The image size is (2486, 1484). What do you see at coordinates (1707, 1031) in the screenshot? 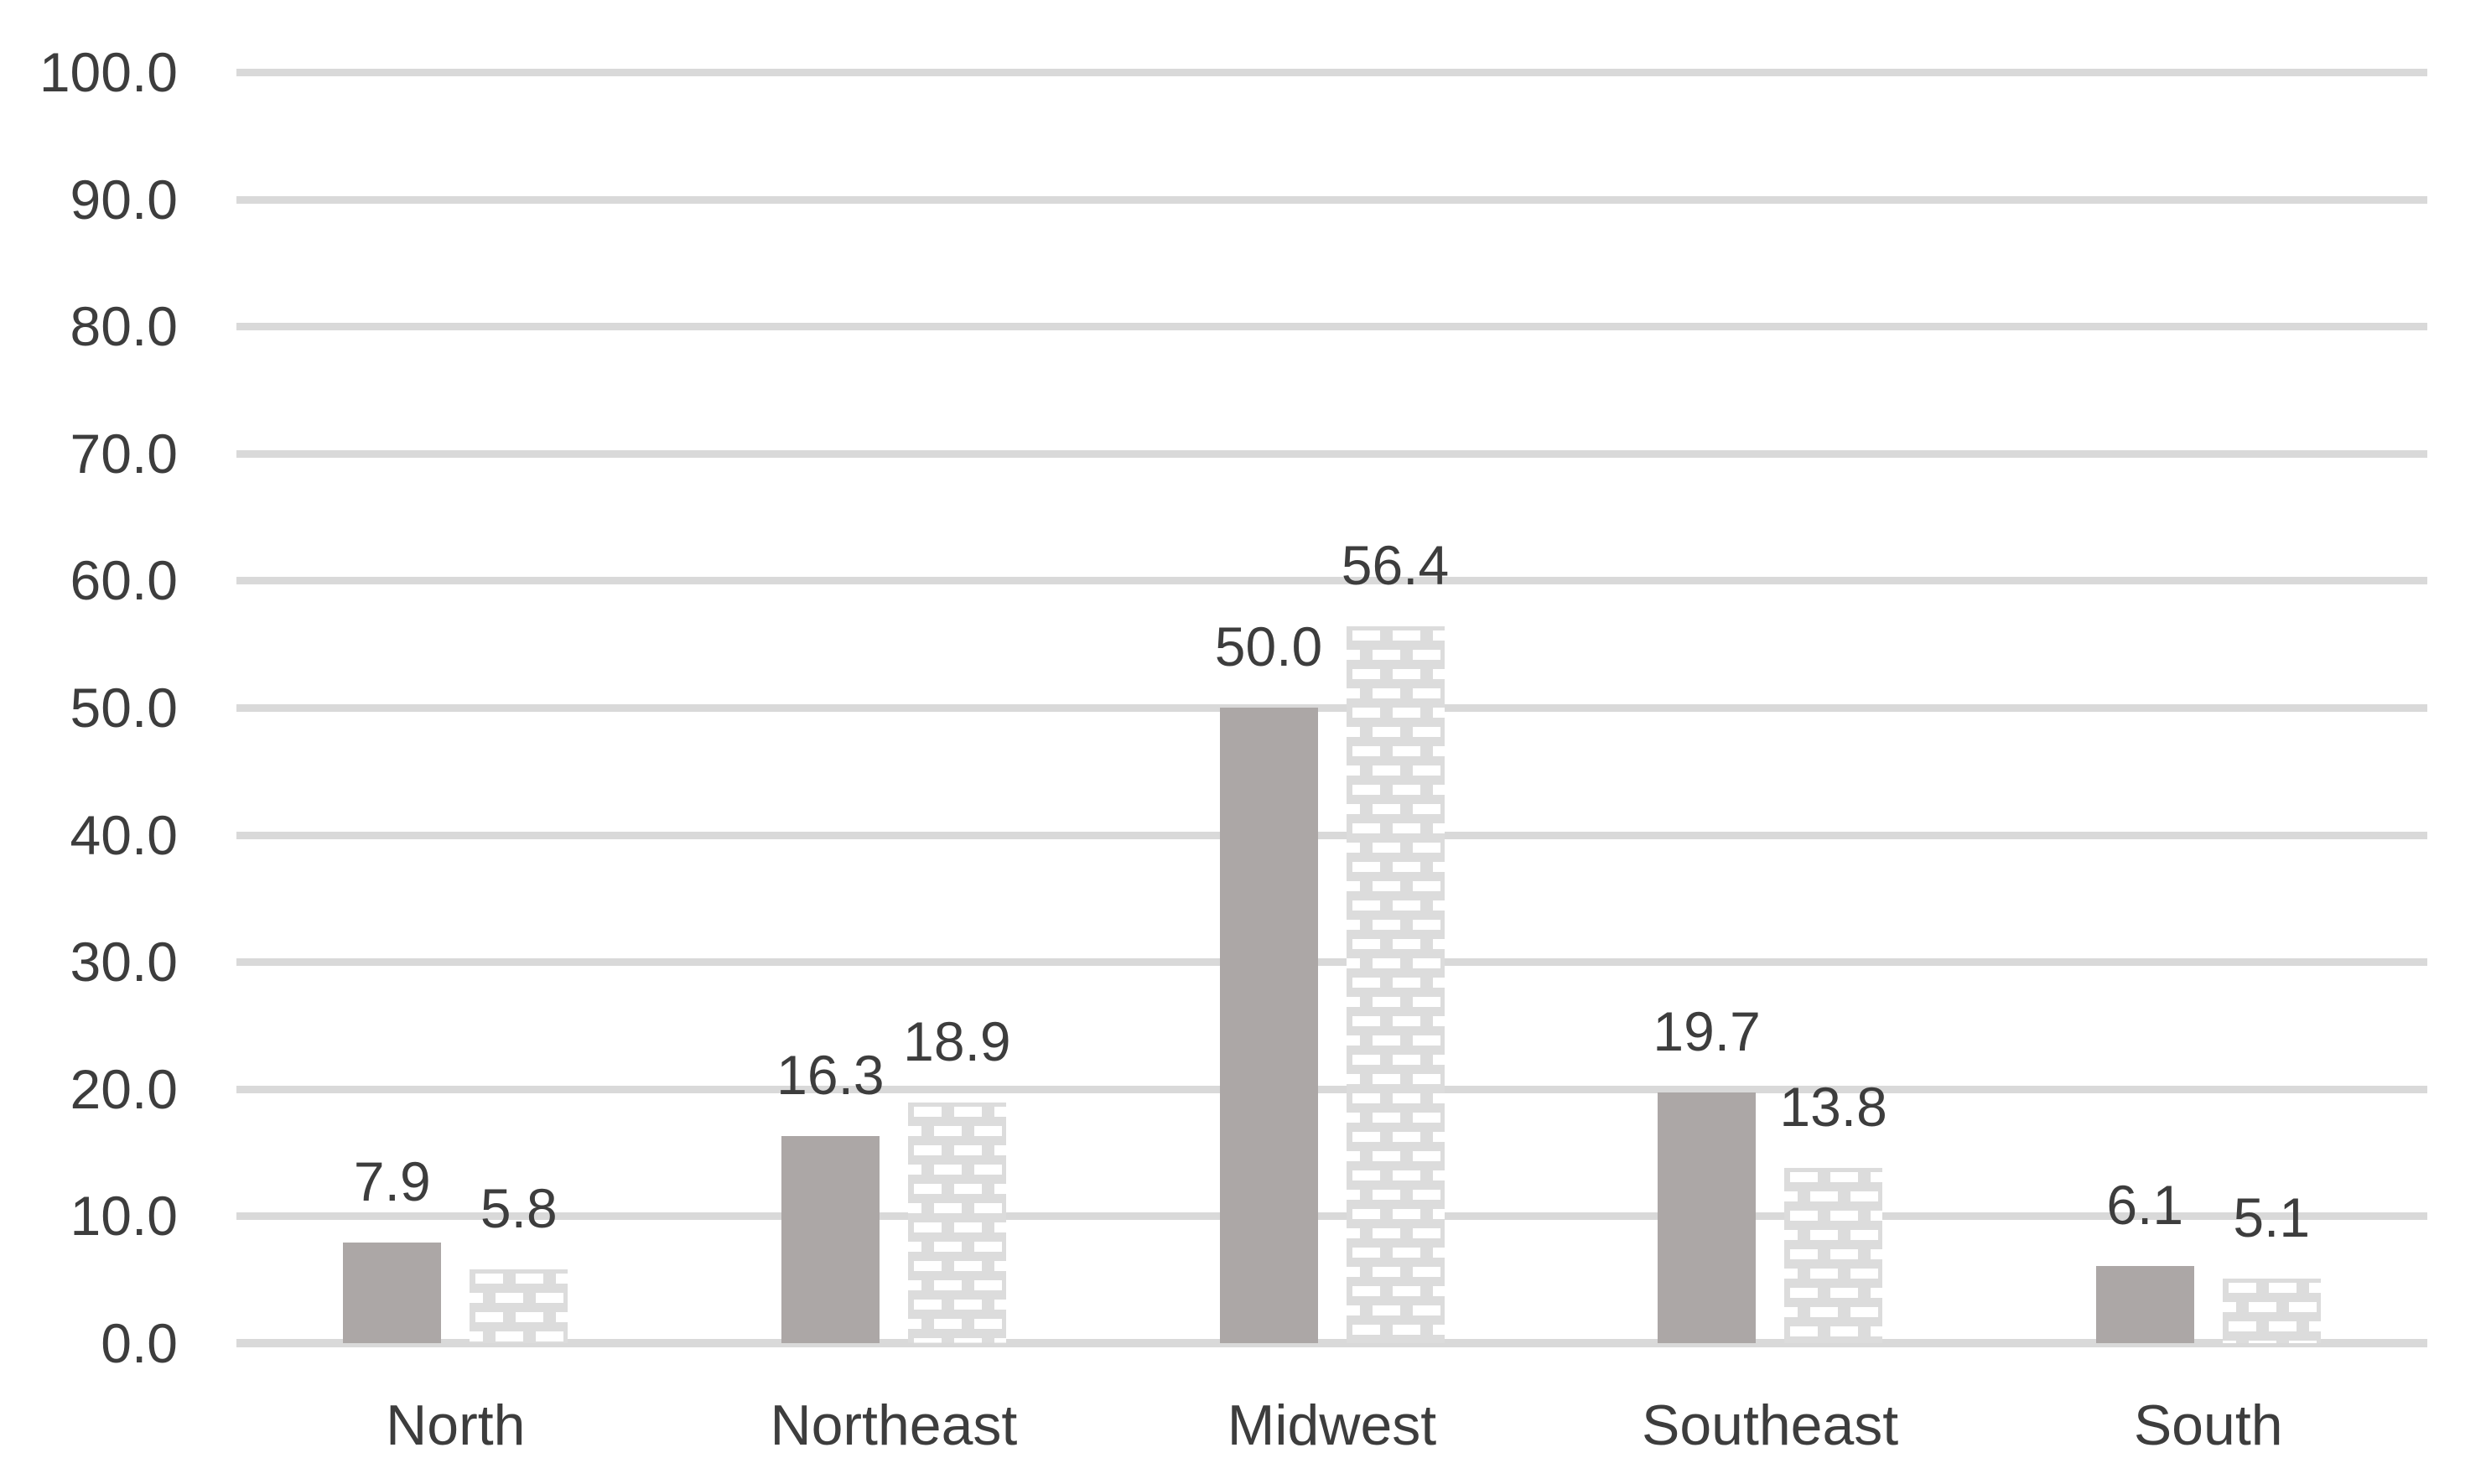
I see `data-label-southeast-series-1: 19.7` at bounding box center [1707, 1031].